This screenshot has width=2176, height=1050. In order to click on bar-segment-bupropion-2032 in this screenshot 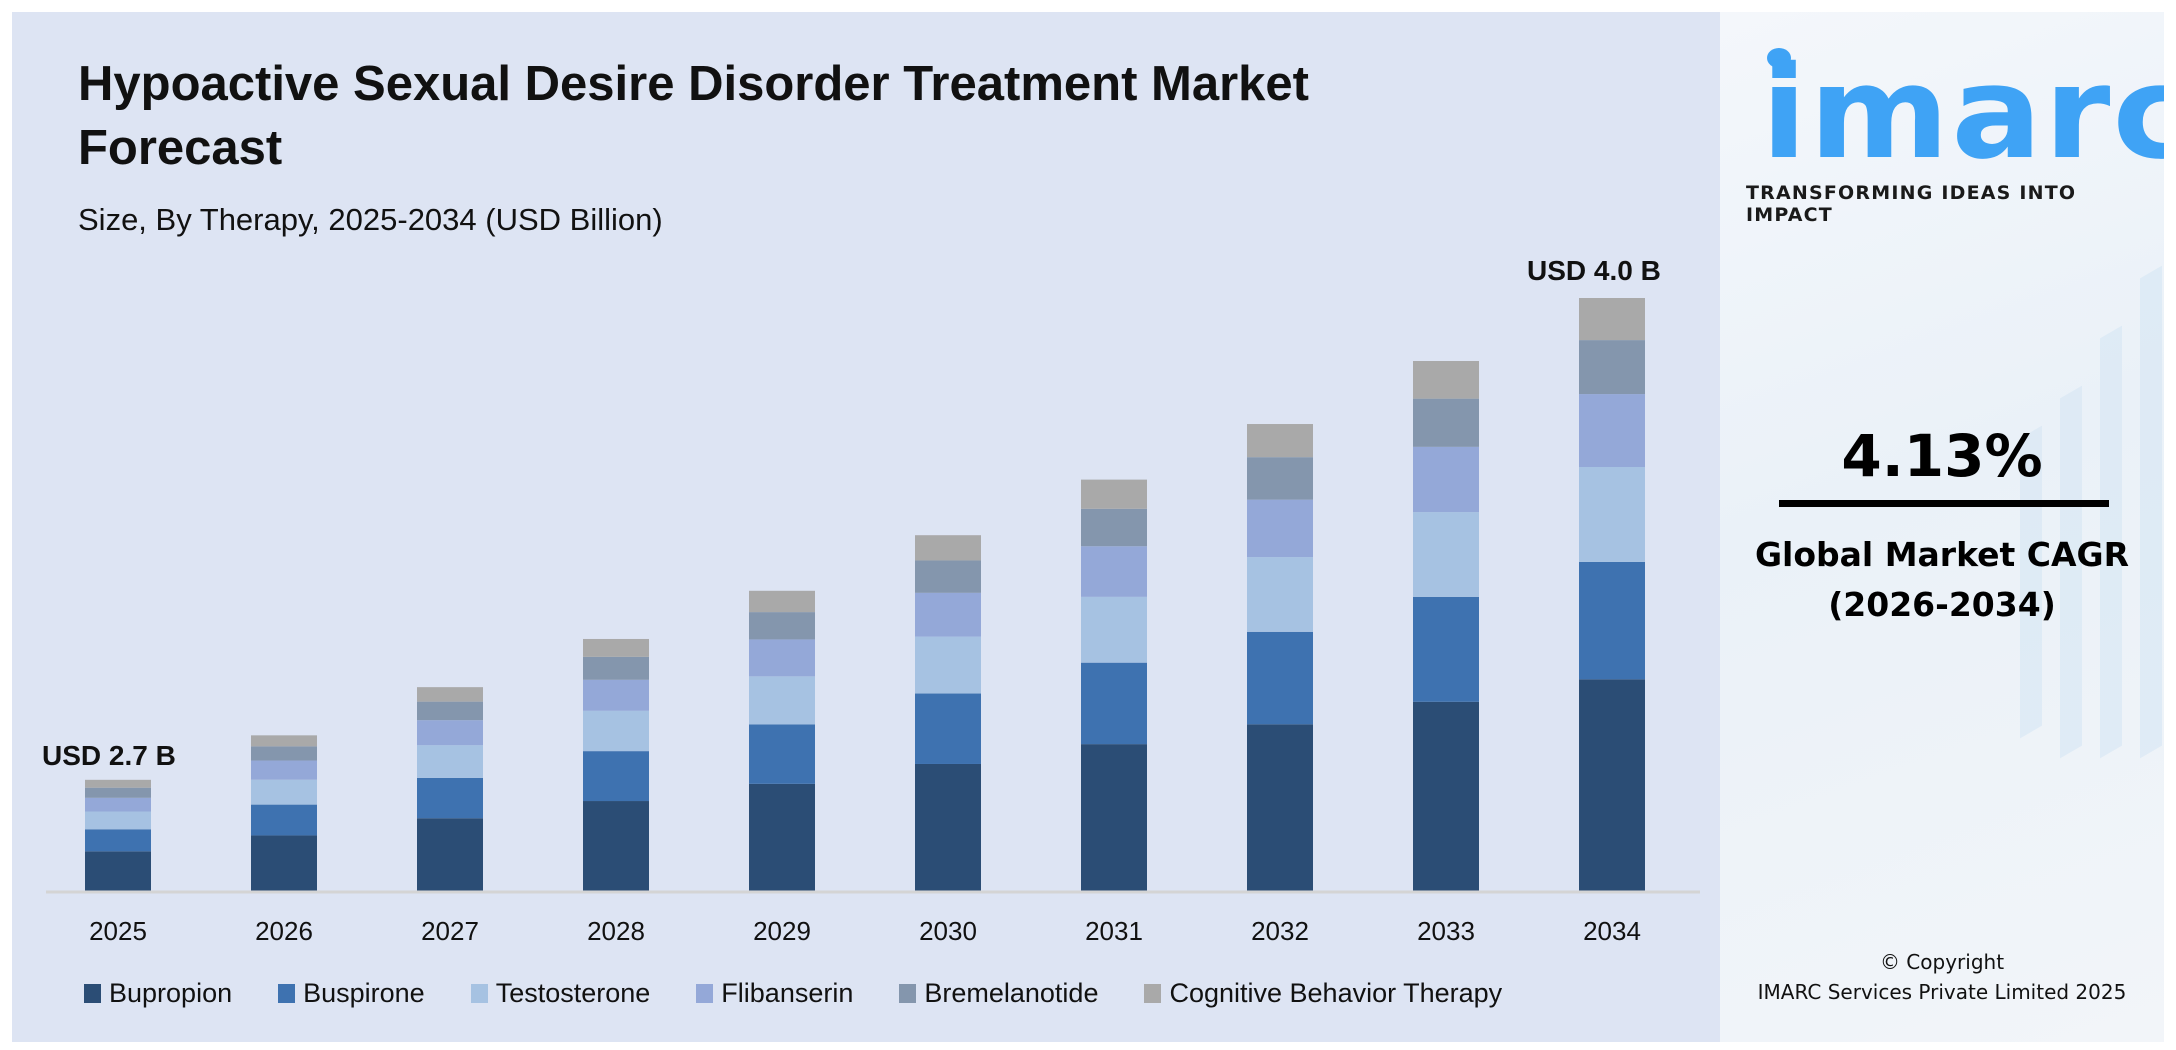, I will do `click(1280, 807)`.